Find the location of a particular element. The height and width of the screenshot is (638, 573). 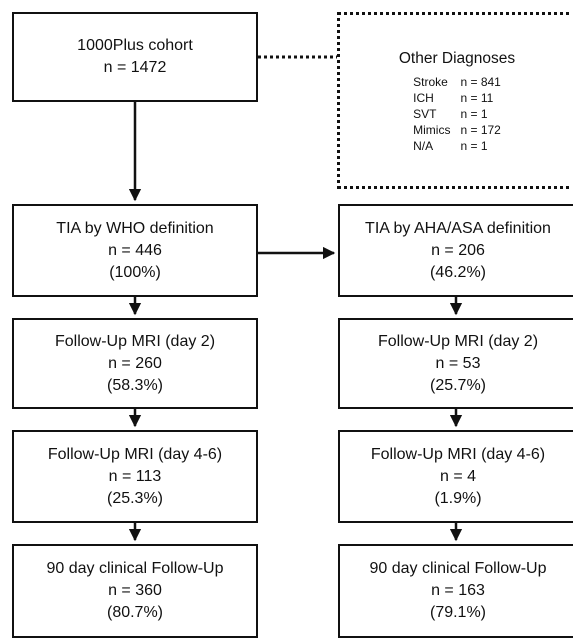

box-percent: (1.9%) is located at coordinates (458, 498).